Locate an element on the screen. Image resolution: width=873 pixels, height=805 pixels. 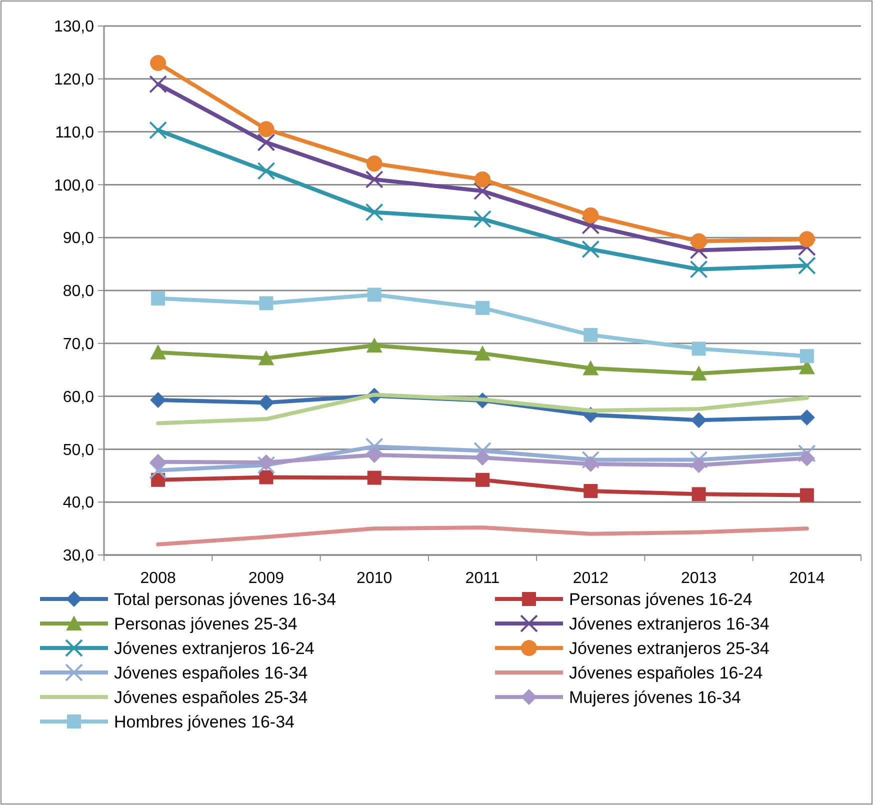
x-tick-label: 2008 is located at coordinates (158, 578).